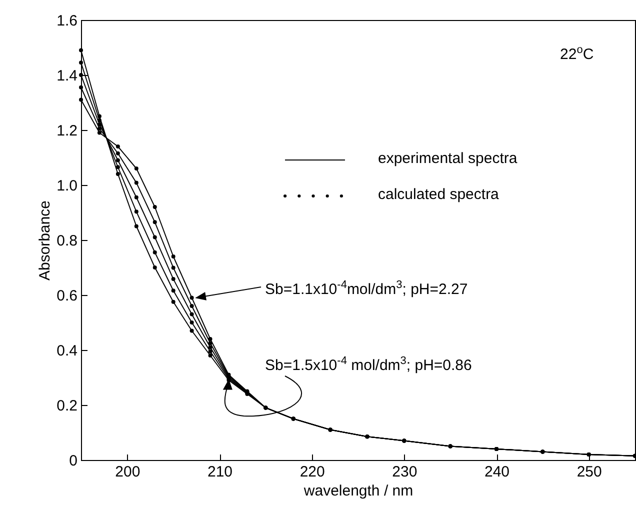 The height and width of the screenshot is (520, 636). Describe the element at coordinates (67, 406) in the screenshot. I see `y-tick-label: 0.2` at that location.